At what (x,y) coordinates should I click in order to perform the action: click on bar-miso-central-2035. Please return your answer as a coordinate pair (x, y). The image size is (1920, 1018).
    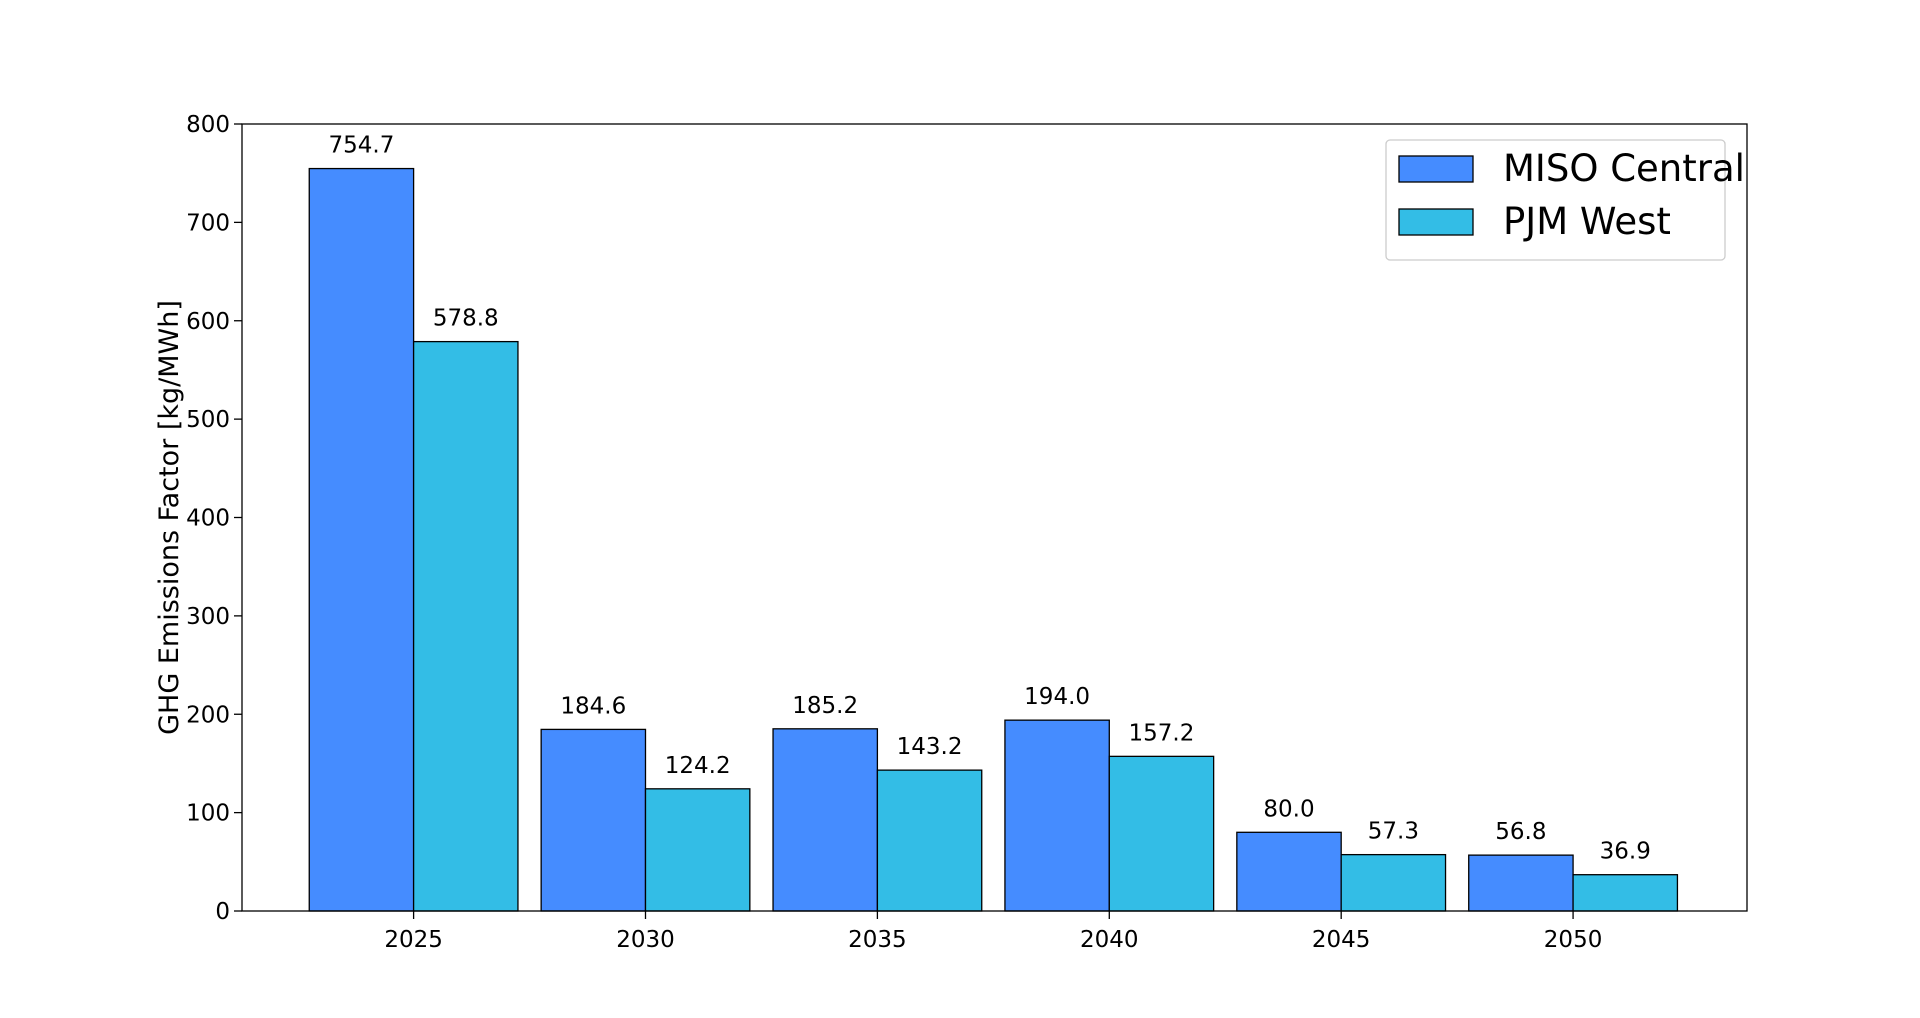
    Looking at the image, I should click on (825, 820).